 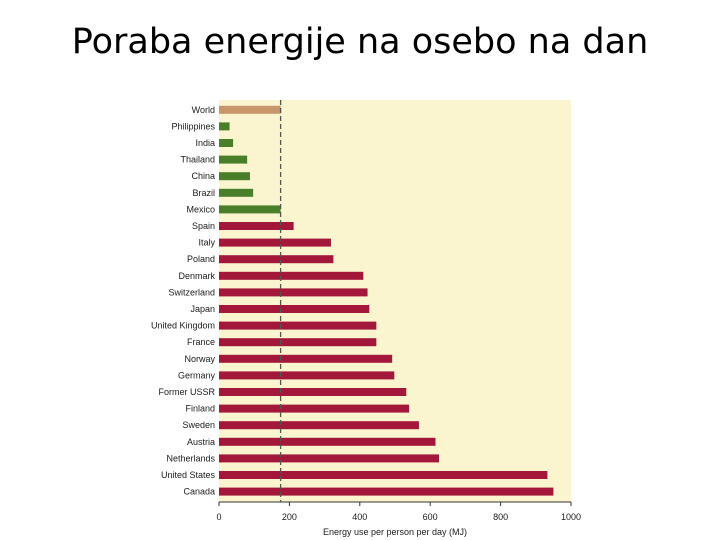 What do you see at coordinates (191, 292) in the screenshot?
I see `category-label: Switzerland` at bounding box center [191, 292].